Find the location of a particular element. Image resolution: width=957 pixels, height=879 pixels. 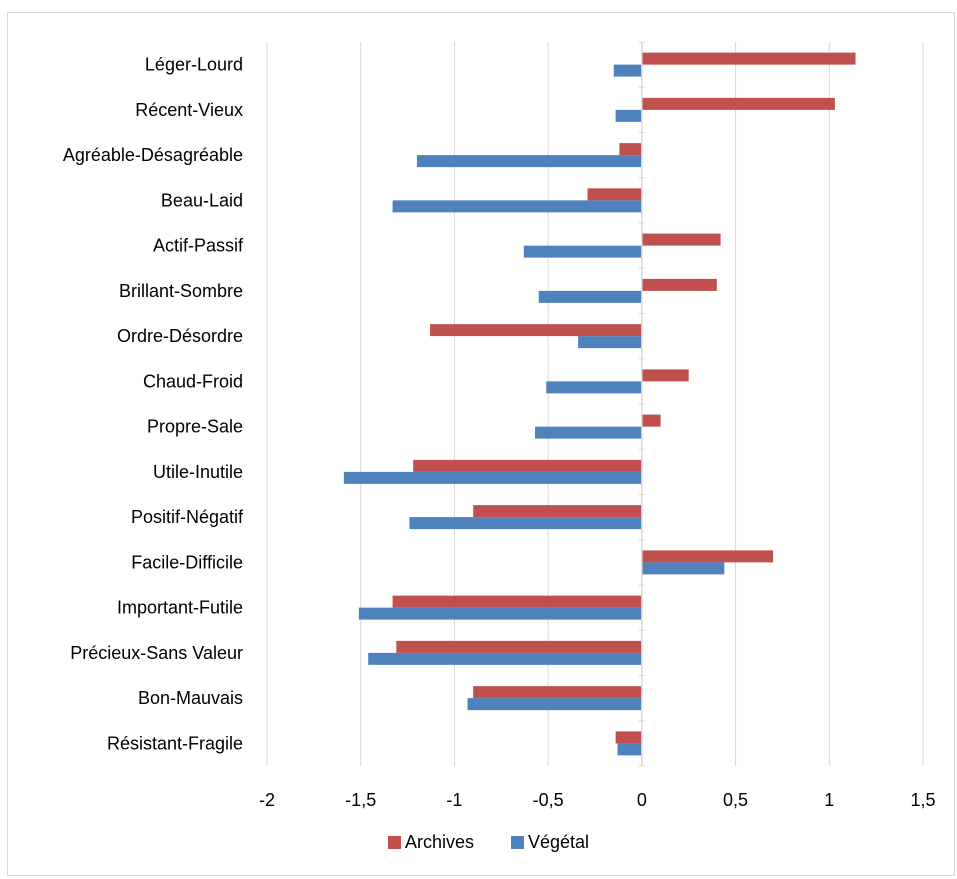

category-label: Brillant-Sombre is located at coordinates (181, 291).